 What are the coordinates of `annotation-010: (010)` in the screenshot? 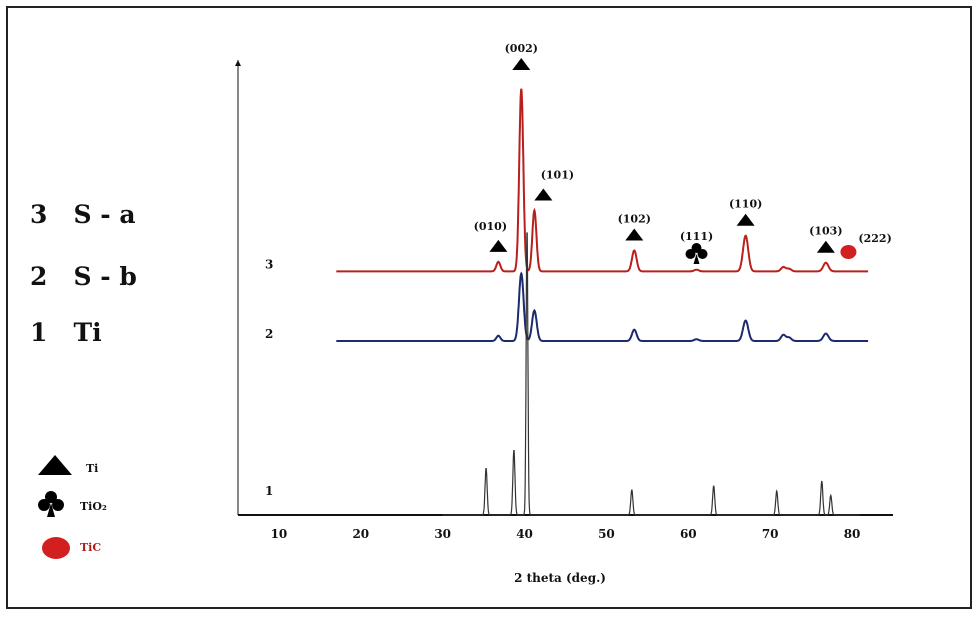 It's located at (491, 236).